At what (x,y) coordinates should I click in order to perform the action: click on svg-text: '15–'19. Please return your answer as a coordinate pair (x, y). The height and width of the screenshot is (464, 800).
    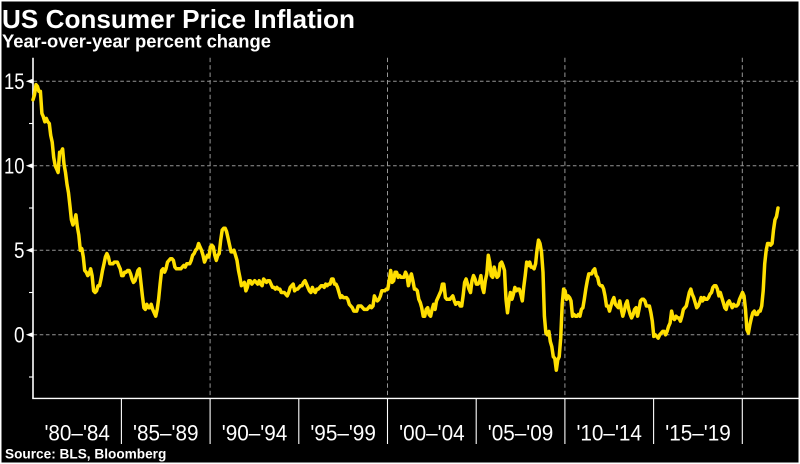
    Looking at the image, I should click on (698, 433).